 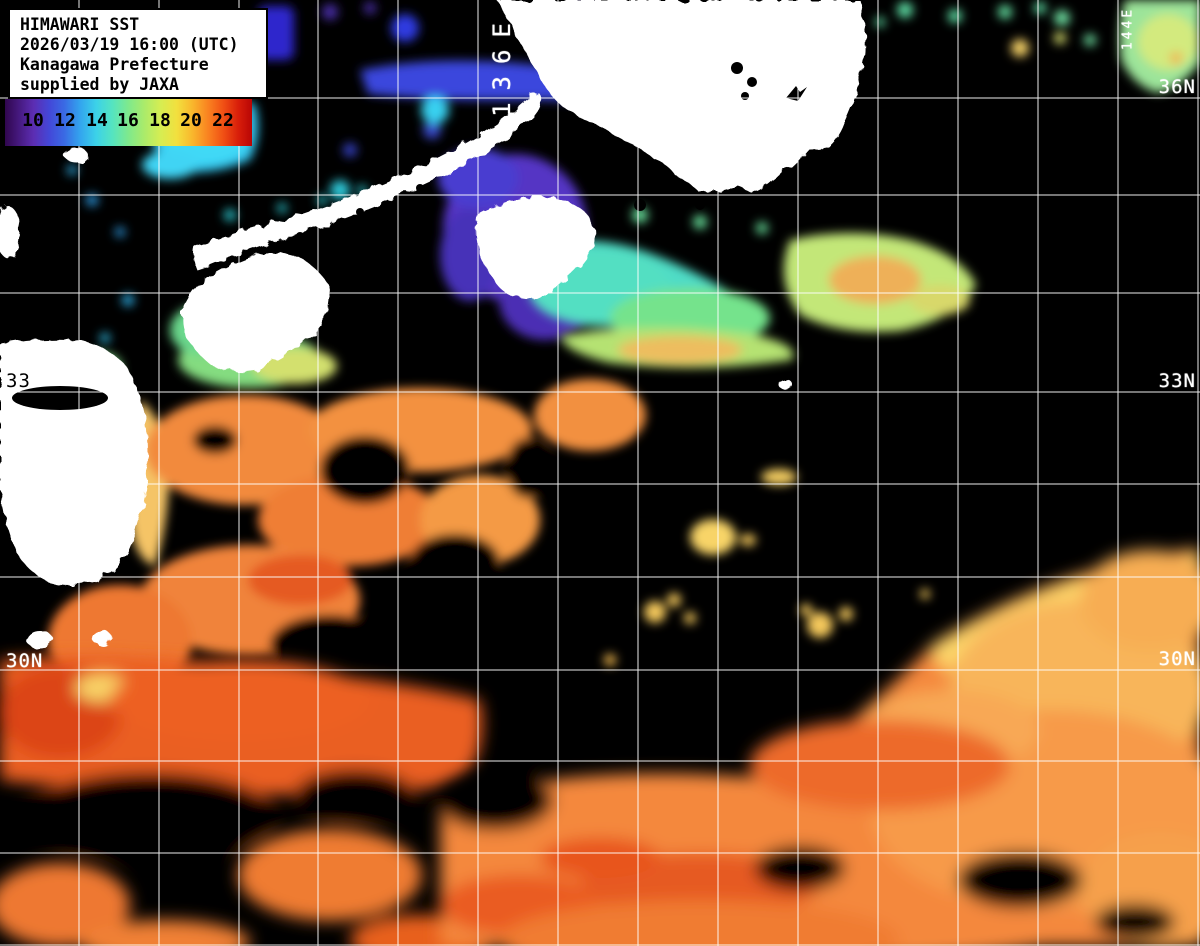 What do you see at coordinates (18, 381) in the screenshot?
I see `latitude-label-33-left: 33` at bounding box center [18, 381].